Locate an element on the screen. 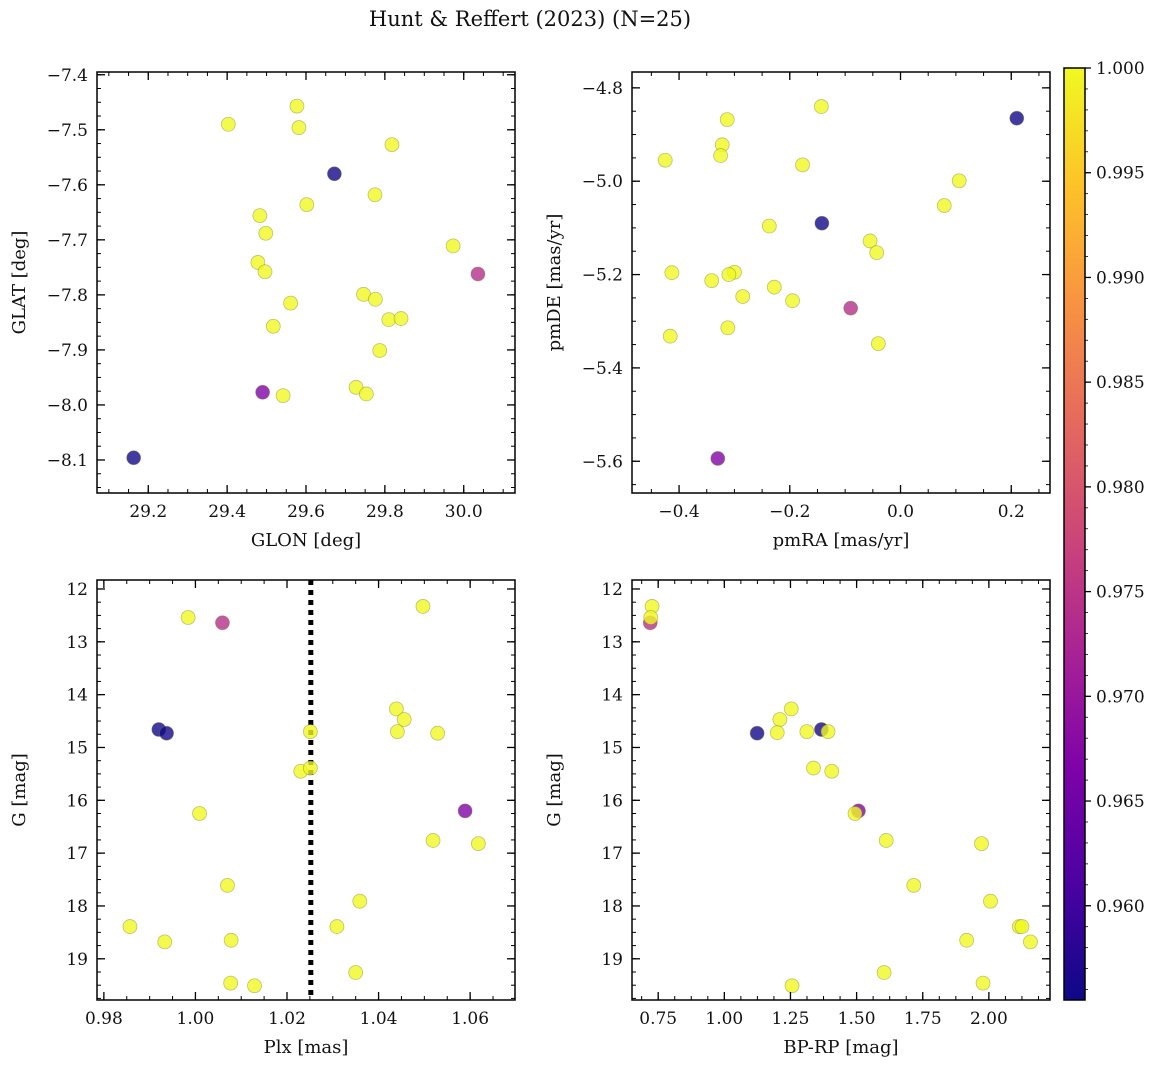  y-tick-label: −7.8 is located at coordinates (67, 296).